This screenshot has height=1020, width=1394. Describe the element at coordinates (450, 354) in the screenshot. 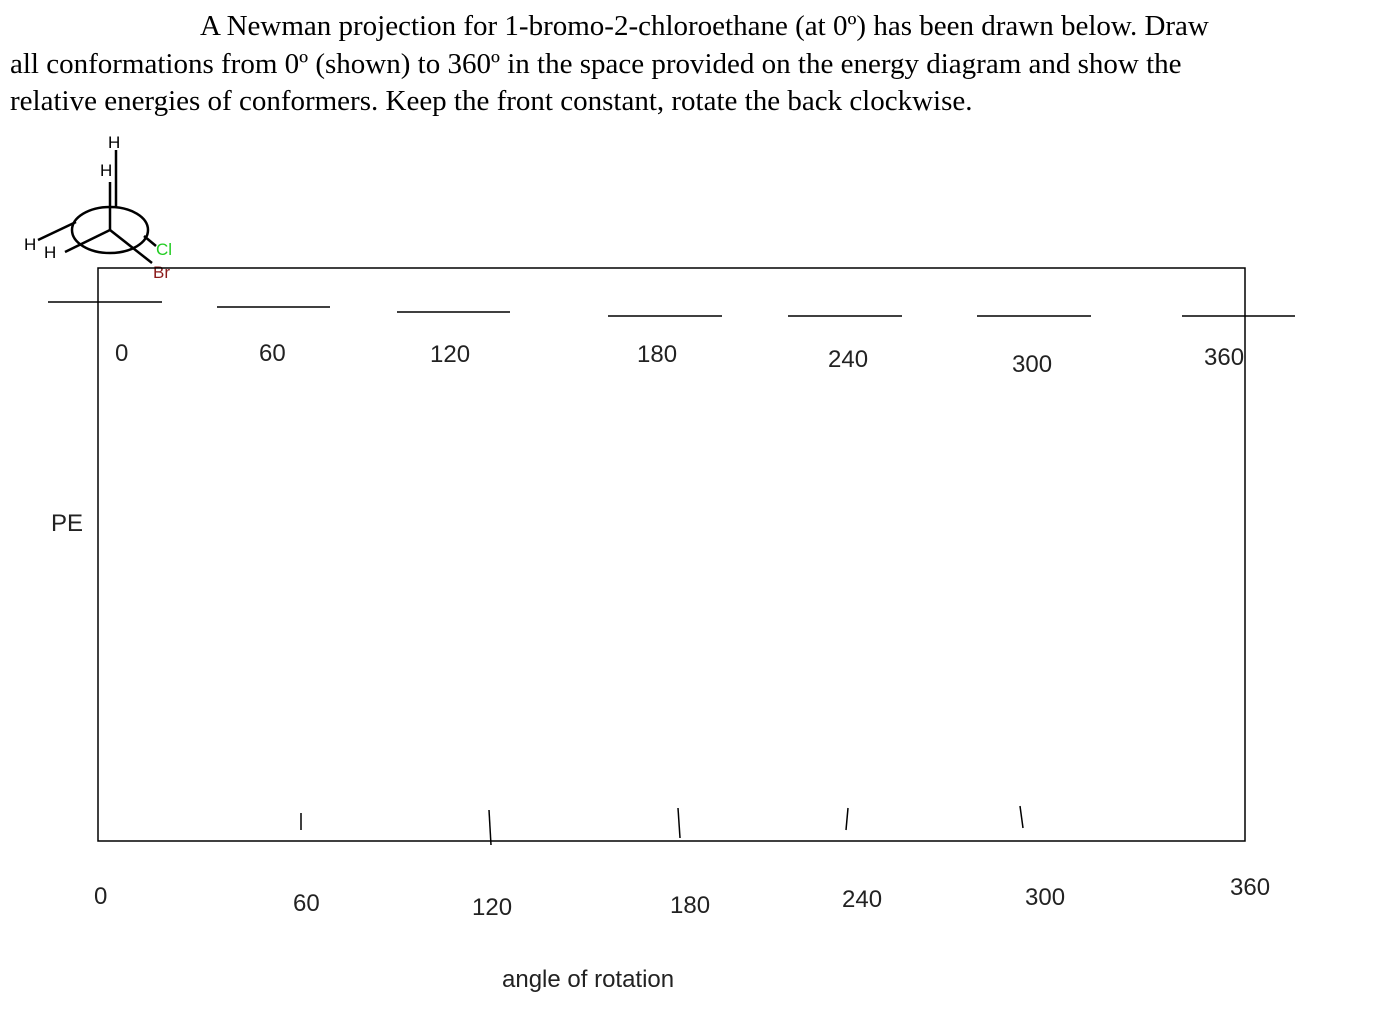

I see `top-label-120: 120` at that location.